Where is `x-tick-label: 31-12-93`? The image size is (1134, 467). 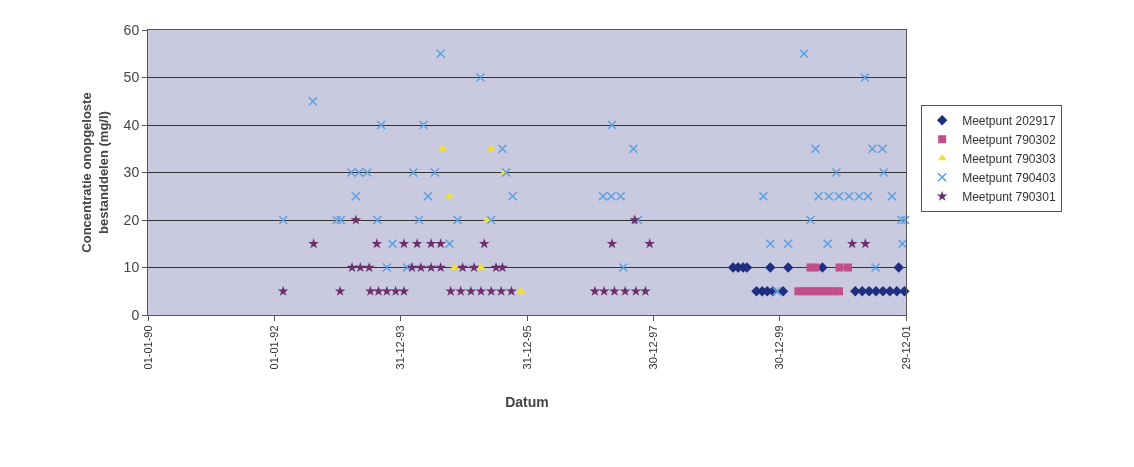
x-tick-label: 31-12-93 is located at coordinates (400, 347).